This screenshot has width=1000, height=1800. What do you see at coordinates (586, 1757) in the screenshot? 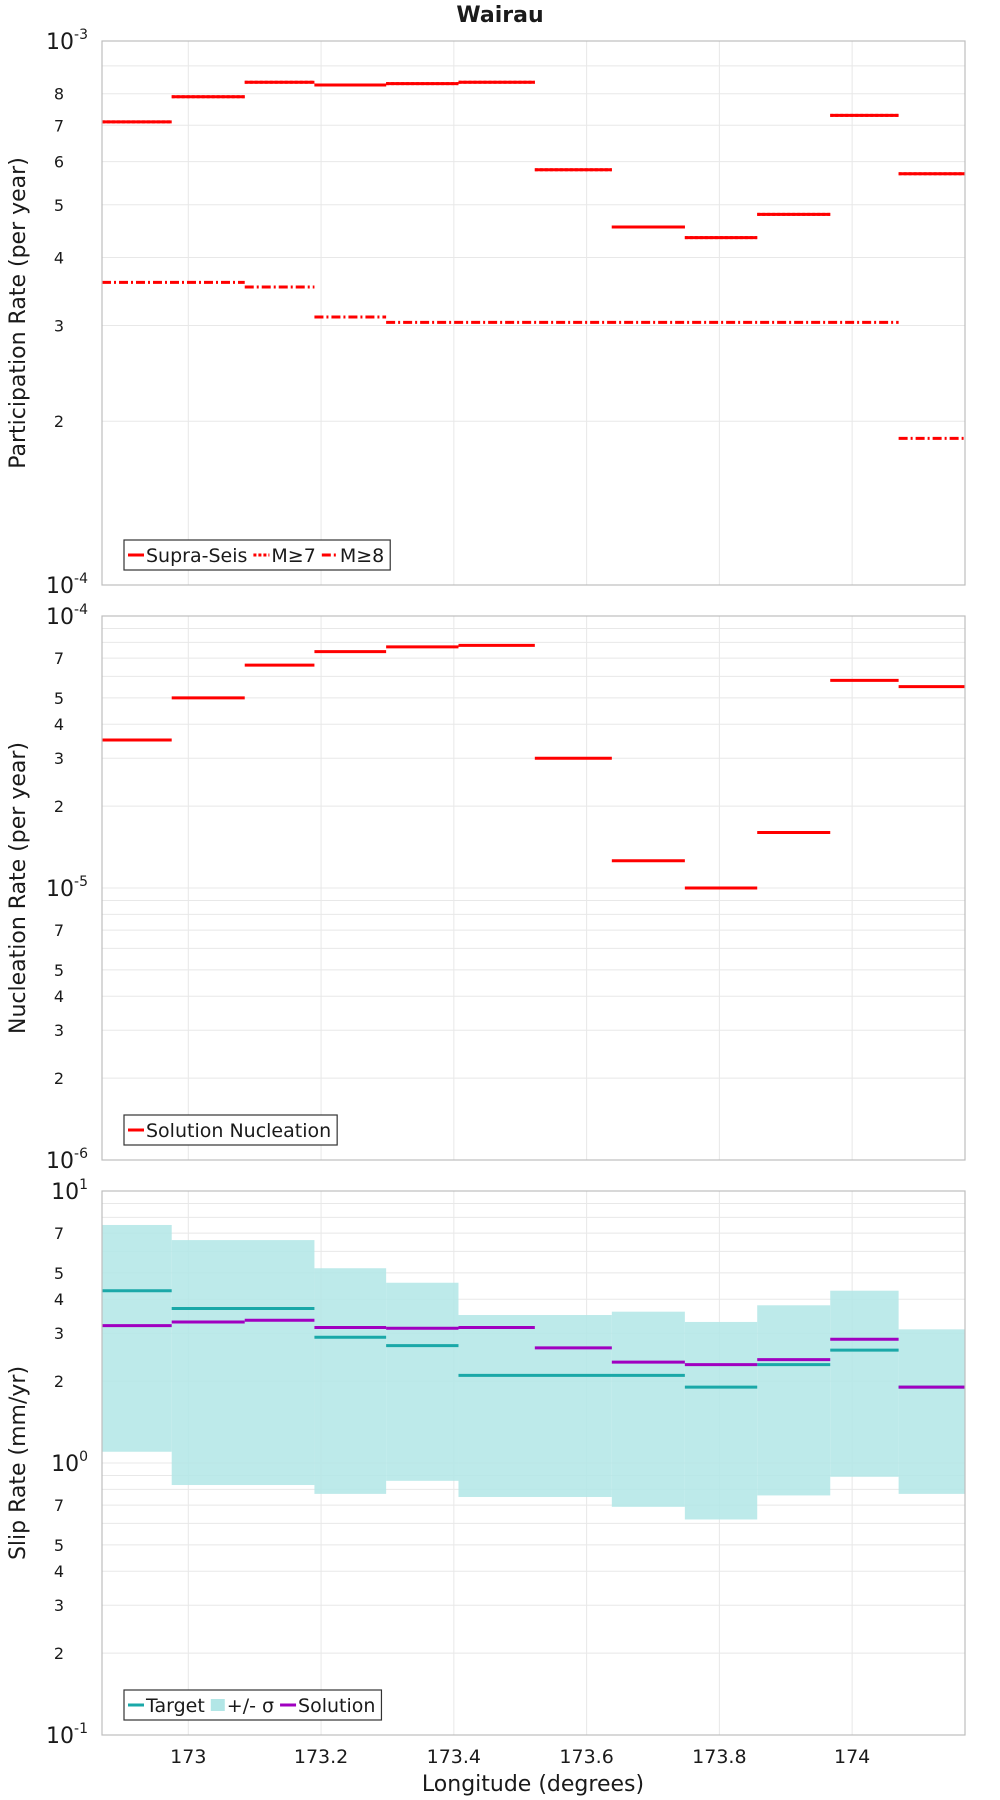
I see `x-tick-label: 173.6` at bounding box center [586, 1757].